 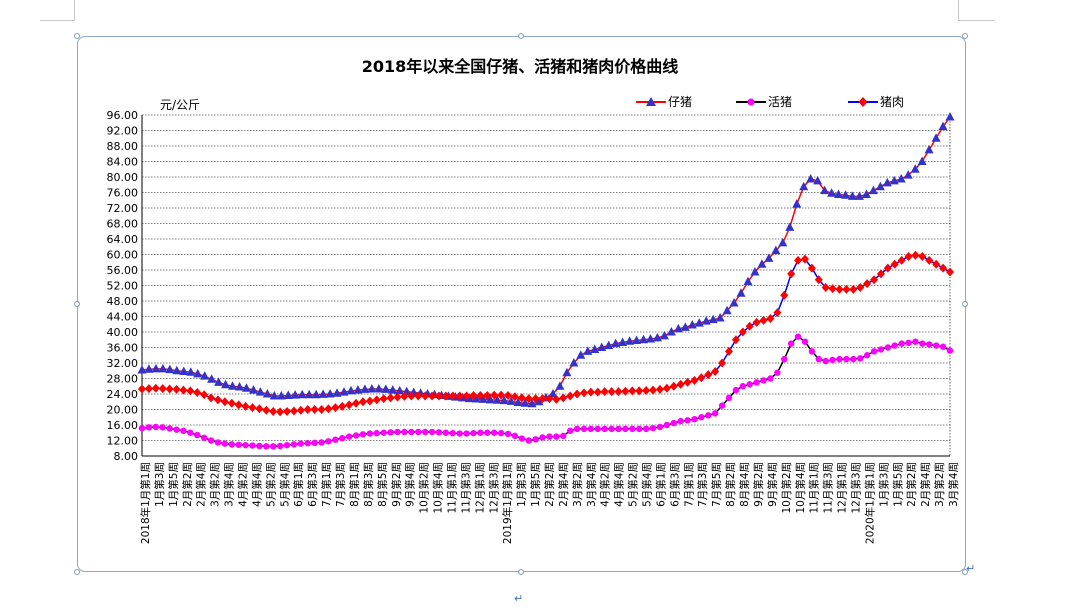 What do you see at coordinates (521, 36) in the screenshot?
I see `resize-handle-tc` at bounding box center [521, 36].